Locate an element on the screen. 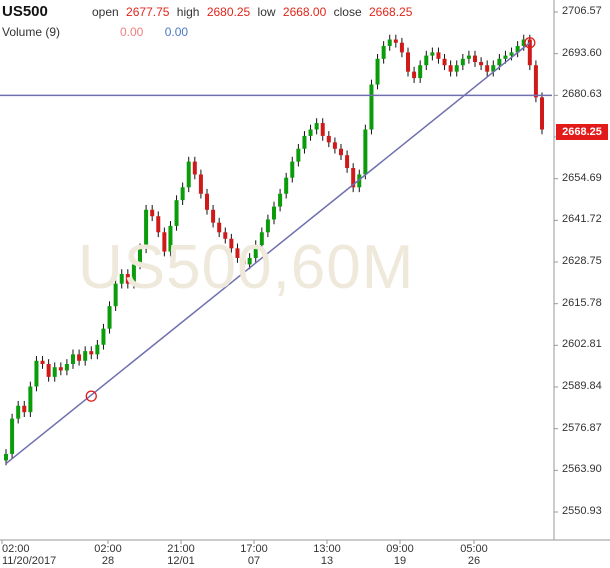 The height and width of the screenshot is (568, 610). price-tick-label: 2706.57 is located at coordinates (582, 11).